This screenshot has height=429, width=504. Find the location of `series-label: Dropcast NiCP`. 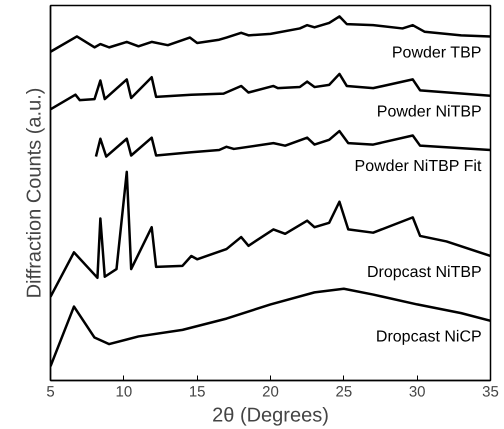

series-label: Dropcast NiCP is located at coordinates (429, 337).